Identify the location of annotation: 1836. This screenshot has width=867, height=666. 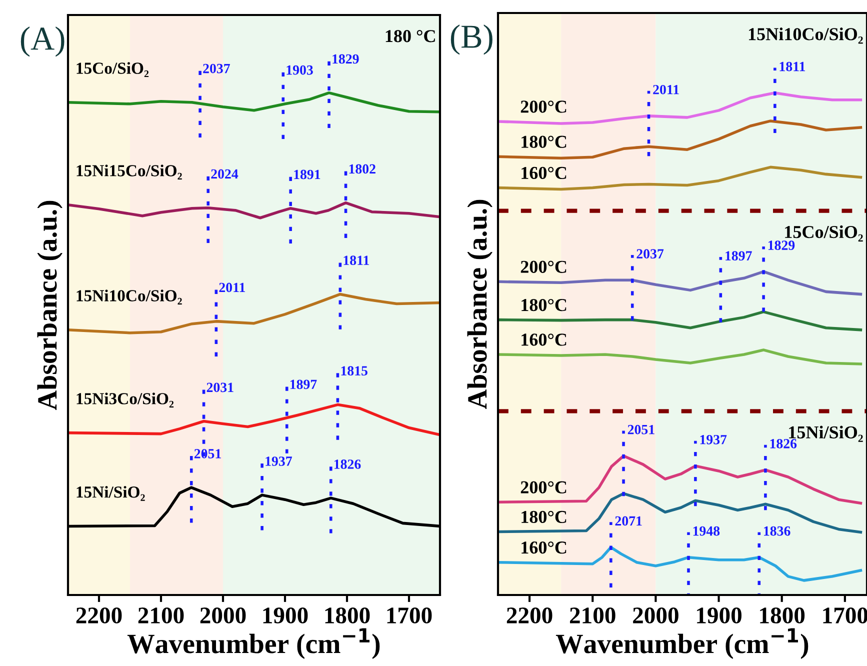
(777, 531).